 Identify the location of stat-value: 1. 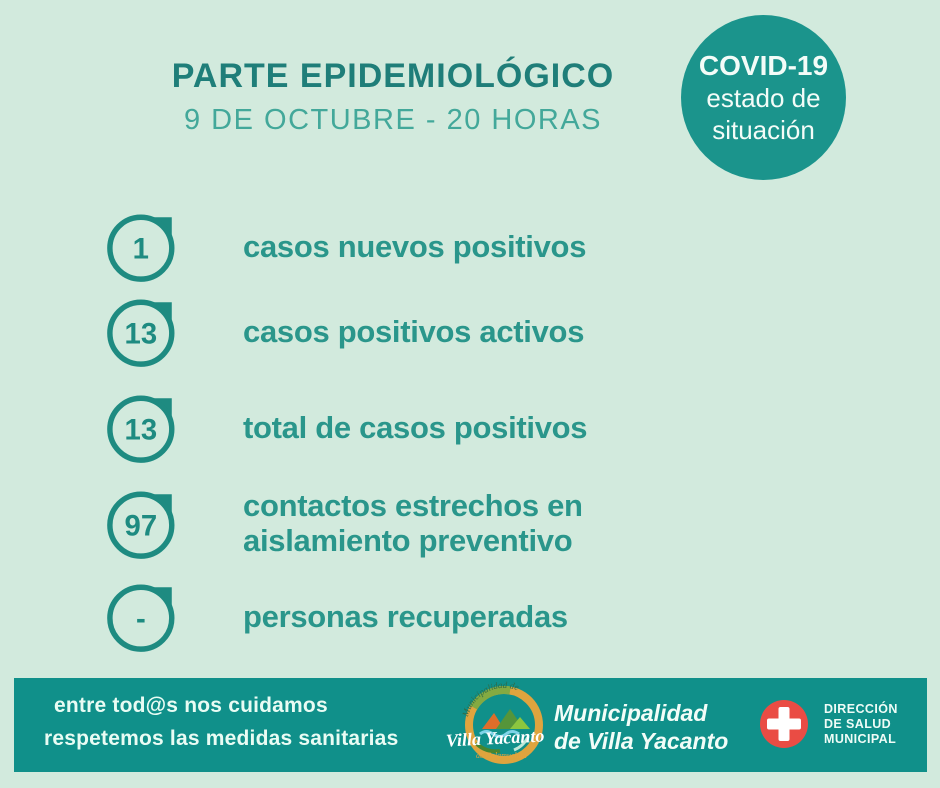
(141, 248).